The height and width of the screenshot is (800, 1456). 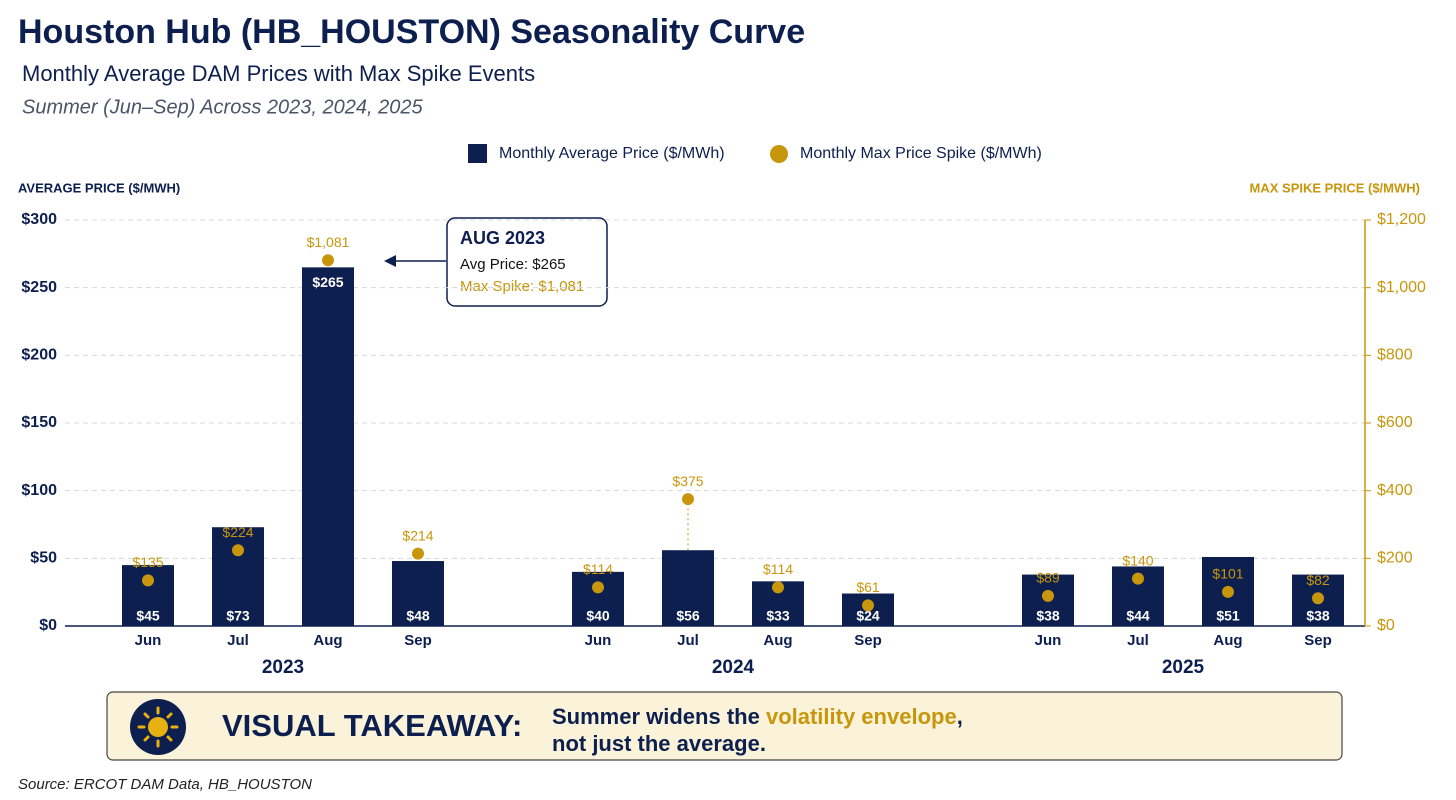 What do you see at coordinates (39, 490) in the screenshot?
I see `y-tick-label: $100` at bounding box center [39, 490].